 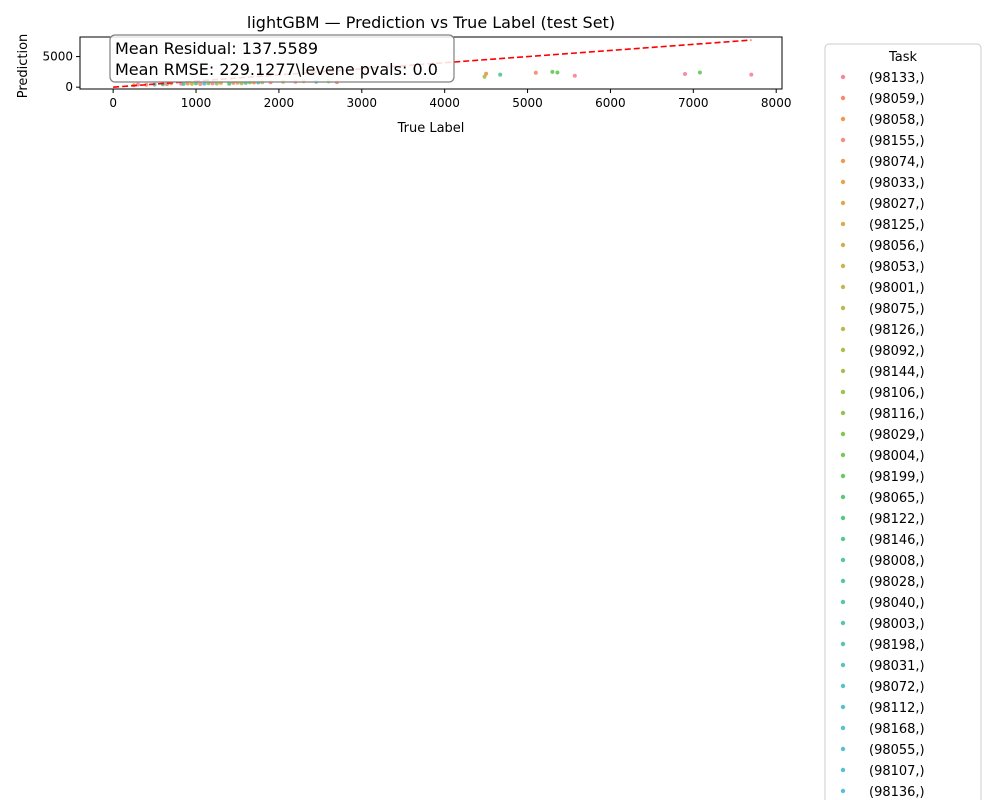 I want to click on legend-item: (98136,), so click(x=882, y=792).